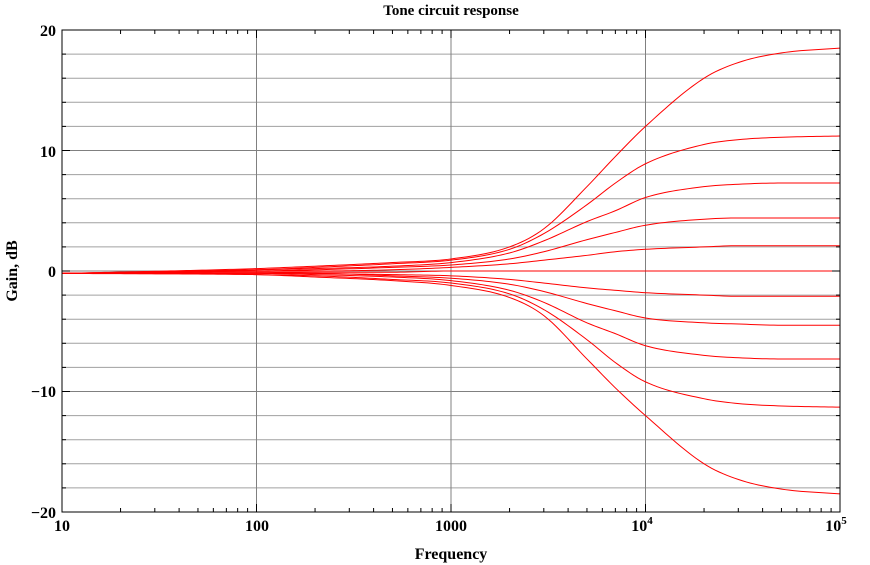 The image size is (870, 565). I want to click on x-tick-label: 100, so click(257, 526).